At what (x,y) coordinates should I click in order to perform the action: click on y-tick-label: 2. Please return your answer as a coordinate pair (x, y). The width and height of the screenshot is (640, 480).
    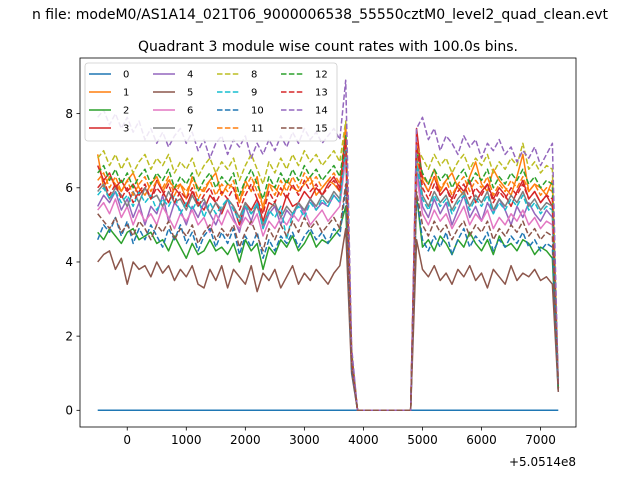
    Looking at the image, I should click on (69, 336).